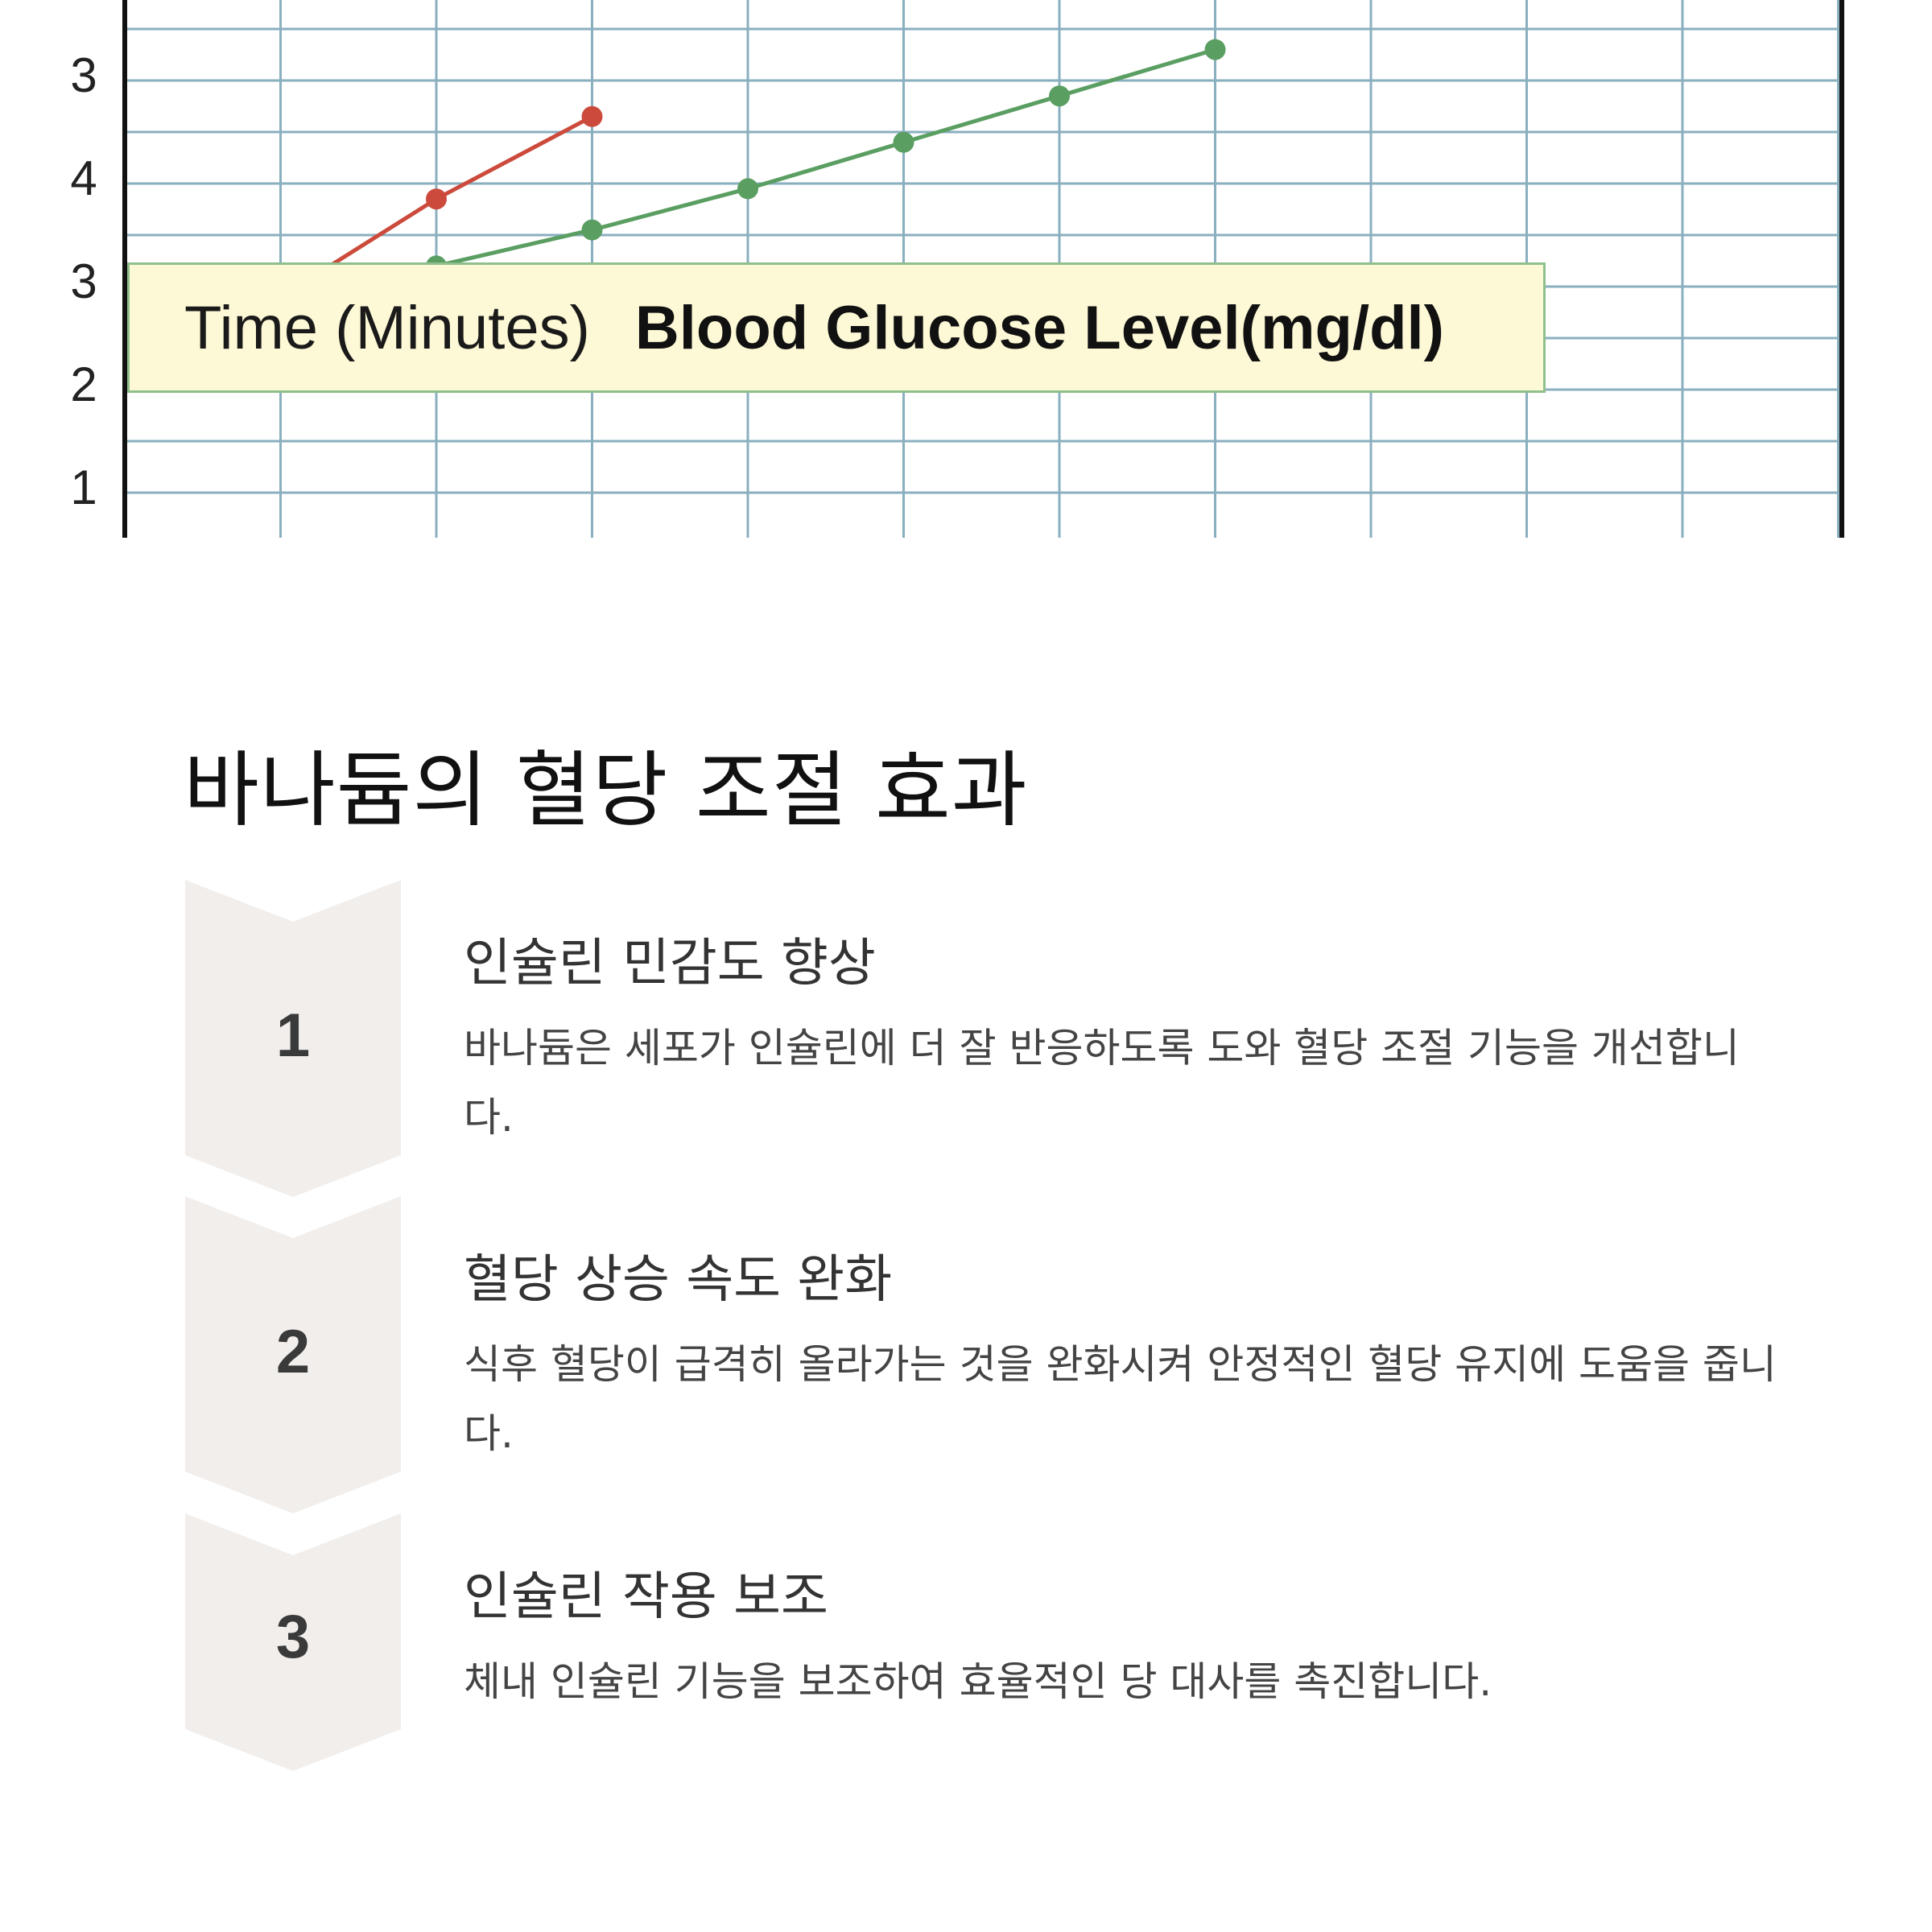  I want to click on step-badge-2: 2, so click(293, 1354).